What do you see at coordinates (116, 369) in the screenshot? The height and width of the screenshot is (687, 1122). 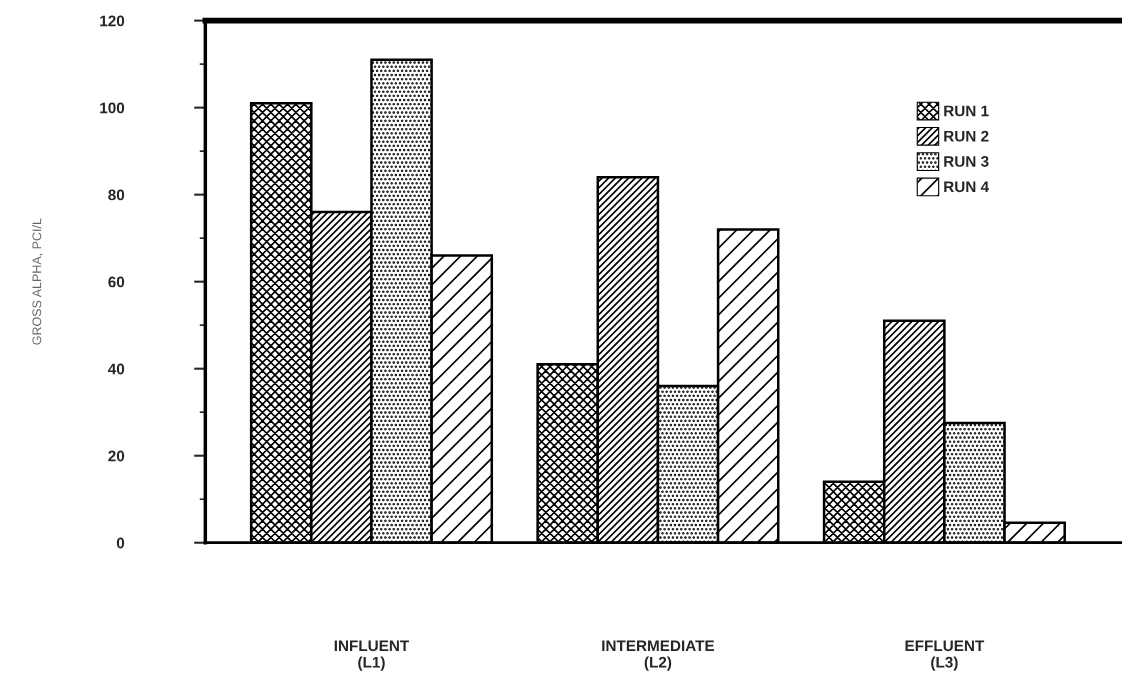 I see `y-tick-label: 40` at bounding box center [116, 369].